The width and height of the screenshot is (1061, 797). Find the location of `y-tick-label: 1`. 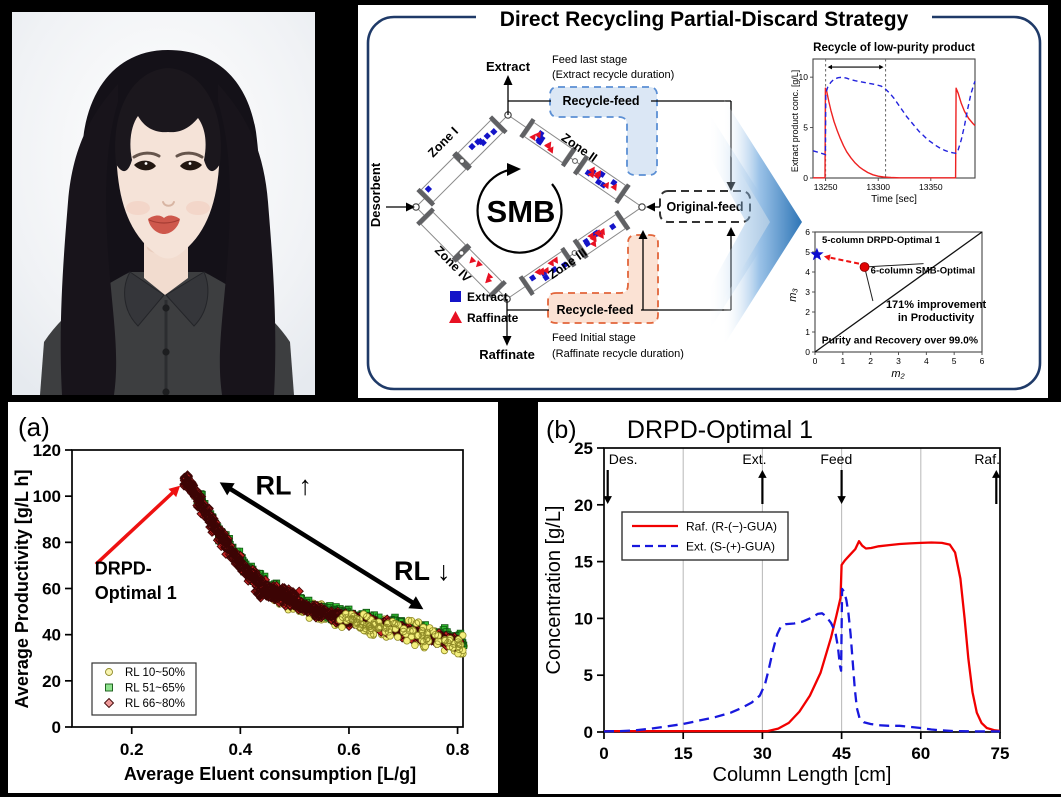

y-tick-label: 1 is located at coordinates (807, 332).